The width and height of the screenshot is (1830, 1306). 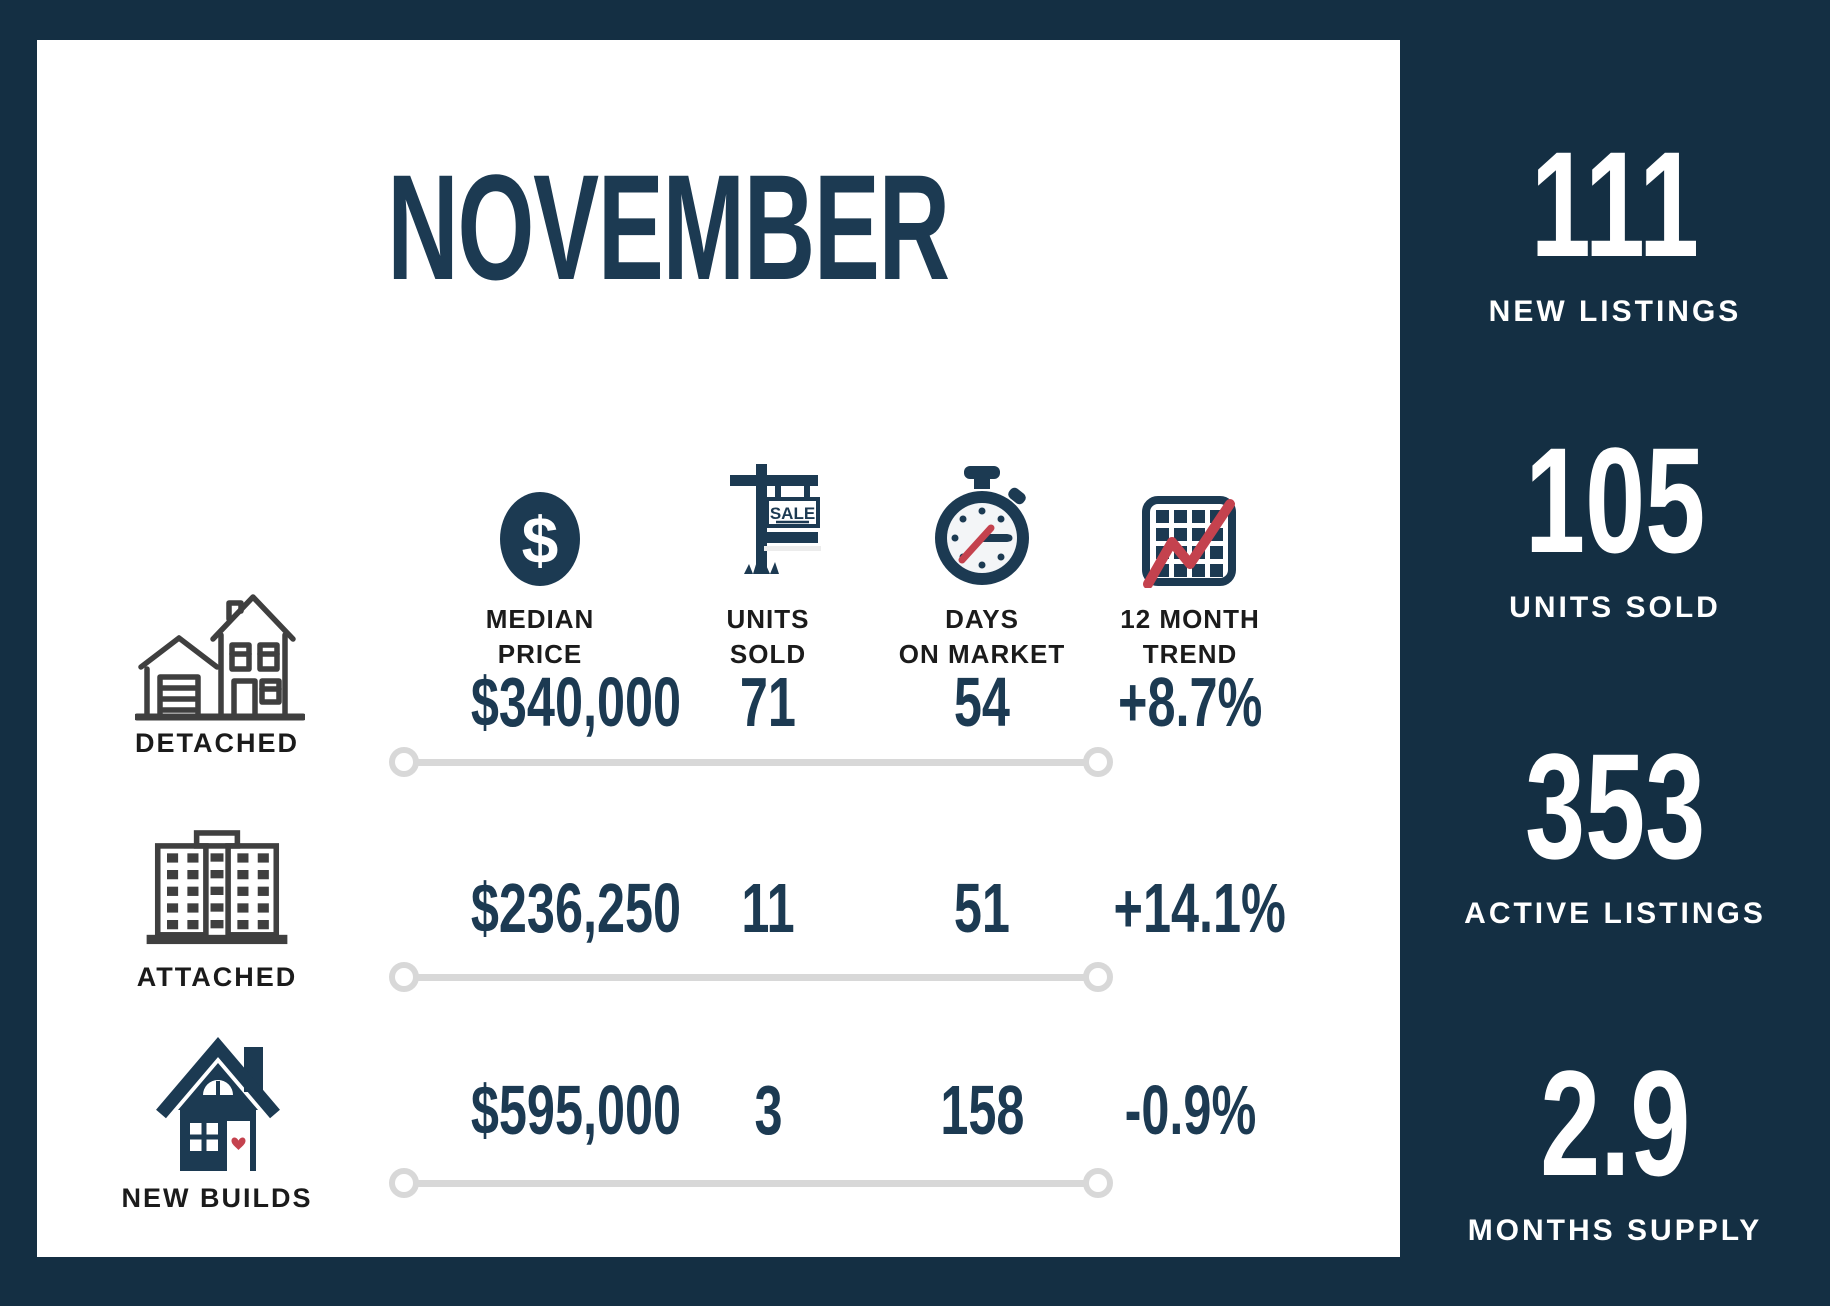 I want to click on stat-label: NEW LISTINGS, so click(x=1615, y=311).